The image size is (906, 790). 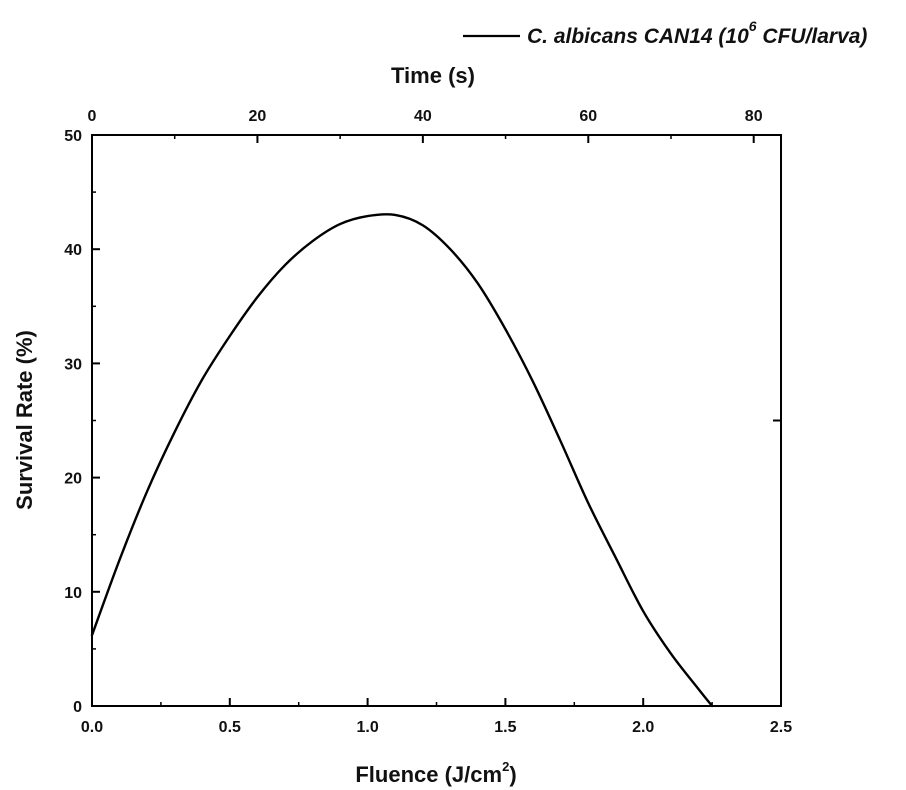 I want to click on x-tick-label: 1.5, so click(x=505, y=727).